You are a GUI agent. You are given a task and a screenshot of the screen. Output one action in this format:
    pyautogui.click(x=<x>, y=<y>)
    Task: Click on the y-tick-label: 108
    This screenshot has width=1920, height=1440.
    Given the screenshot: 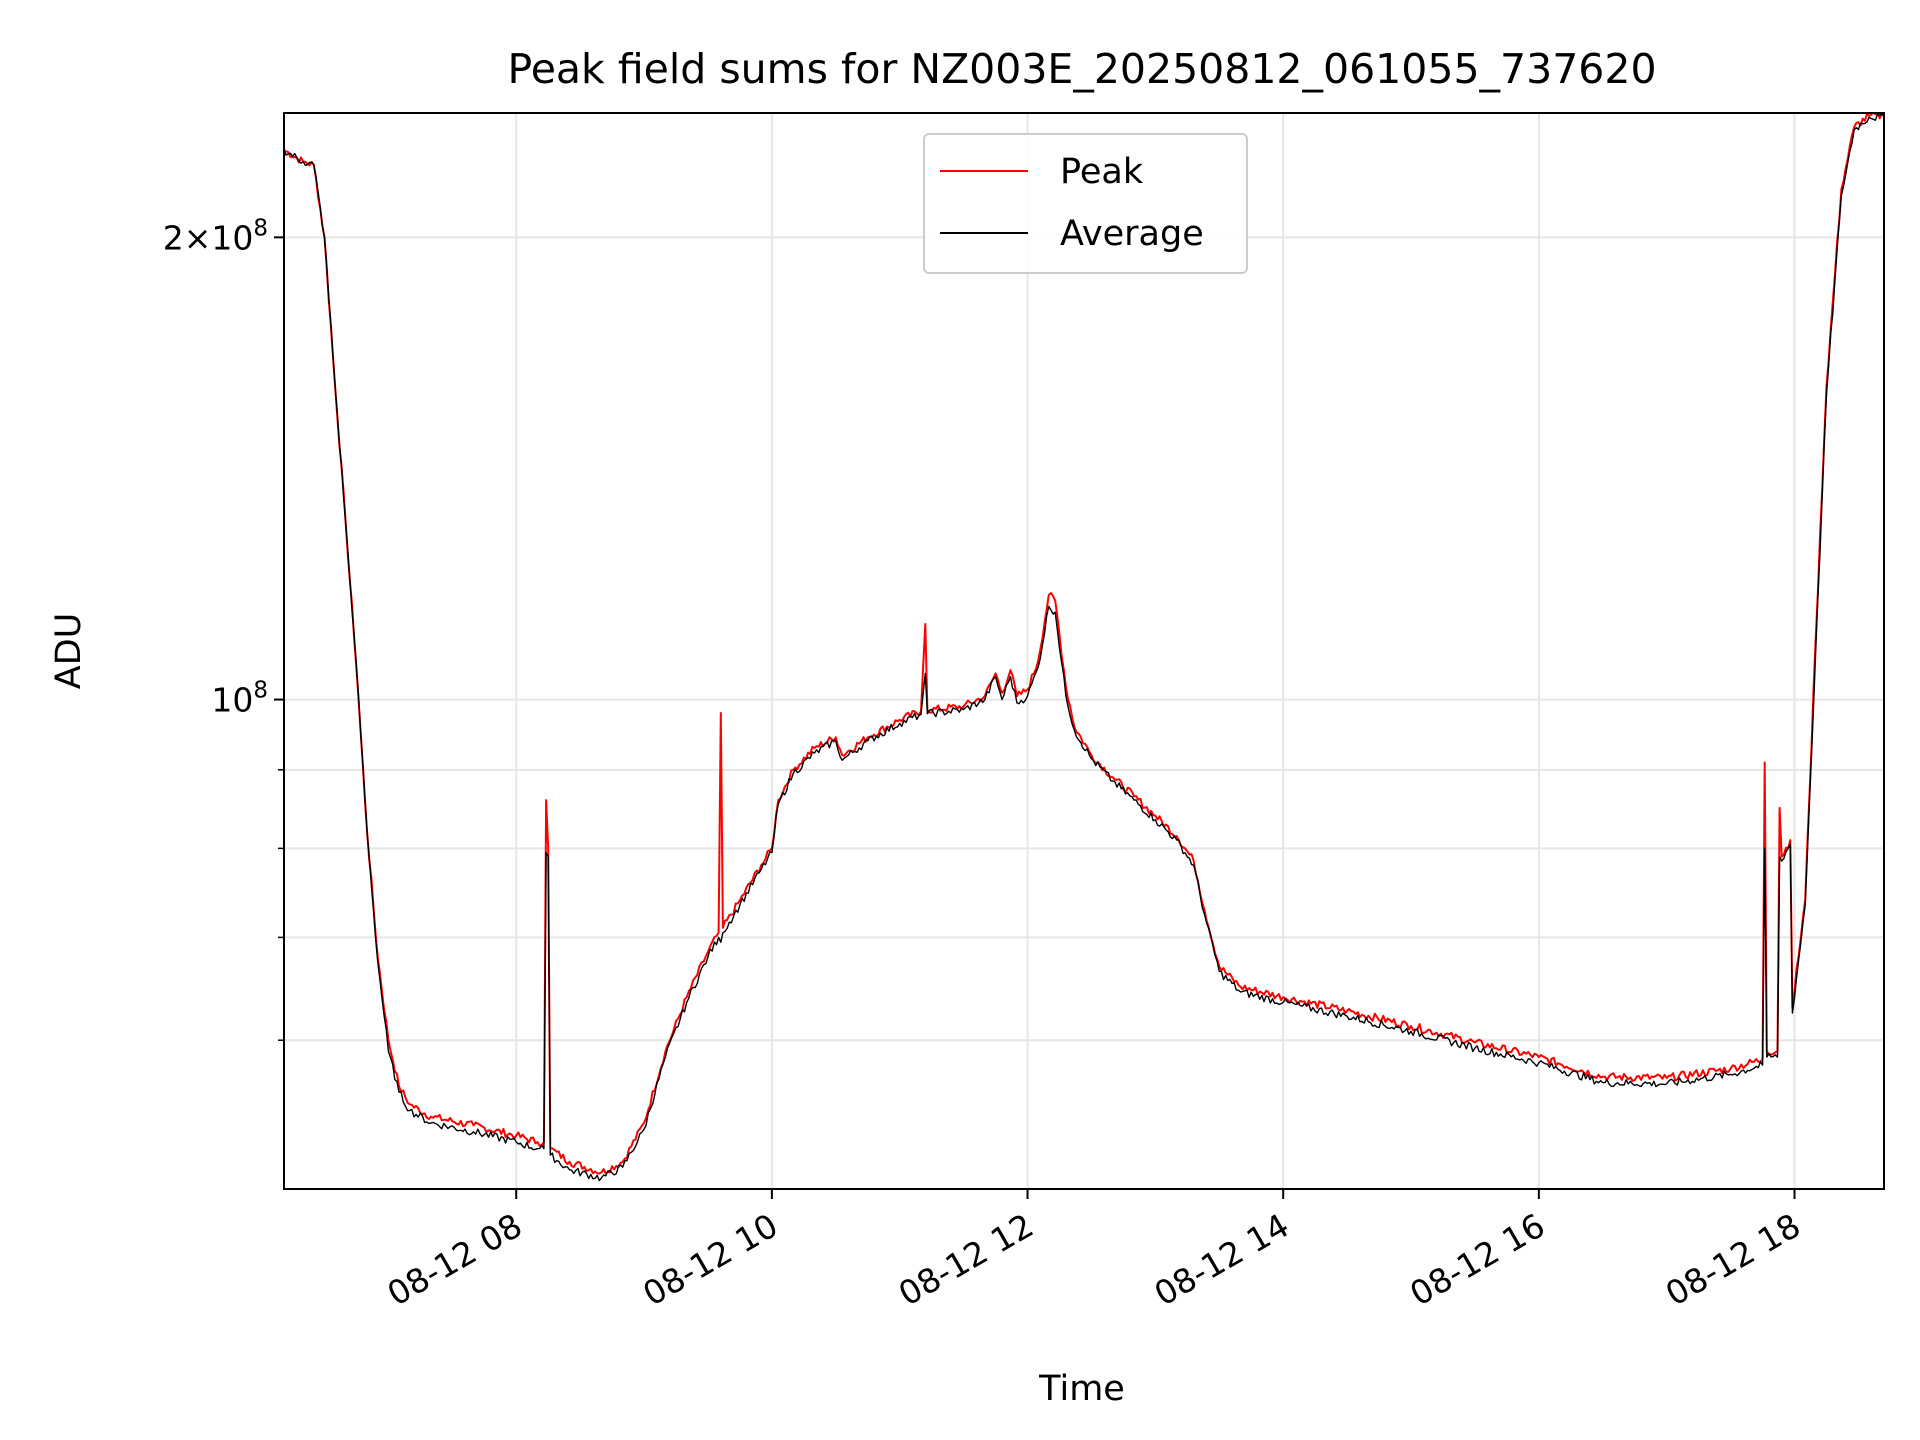 What is the action you would take?
    pyautogui.click(x=239, y=699)
    